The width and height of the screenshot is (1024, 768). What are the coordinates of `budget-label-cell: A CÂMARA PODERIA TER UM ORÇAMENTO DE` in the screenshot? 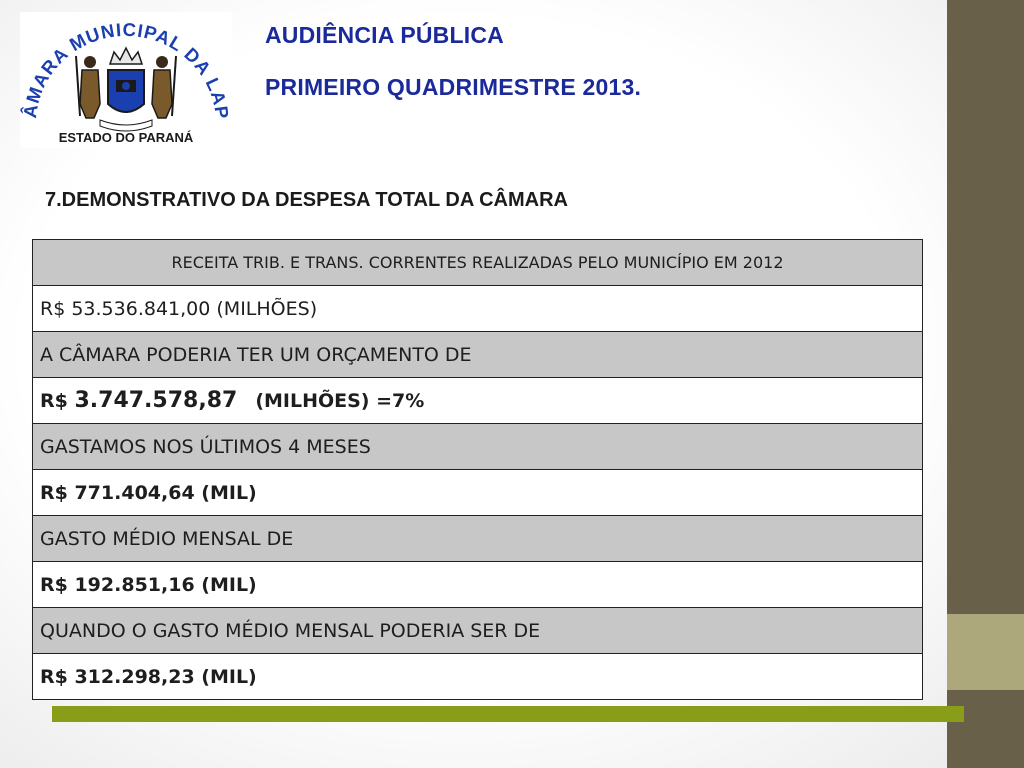 It's located at (477, 354).